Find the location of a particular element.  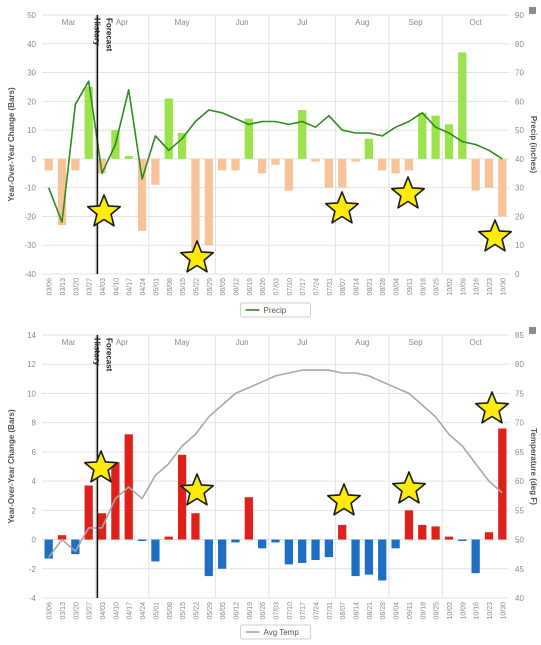

month-label: Aug is located at coordinates (362, 342).